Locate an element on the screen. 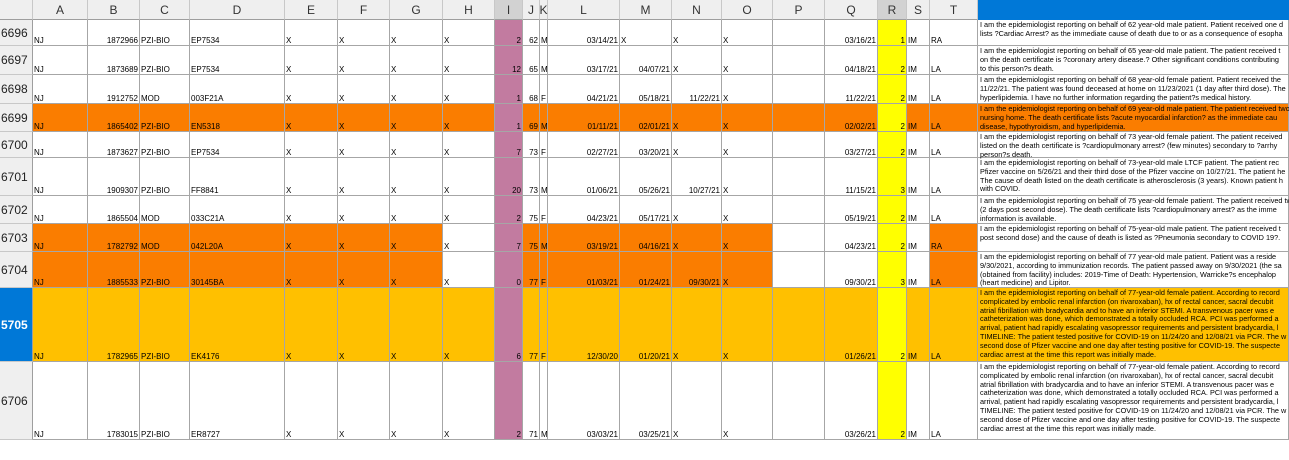 The height and width of the screenshot is (460, 1289). row-header: 6698 is located at coordinates (16, 89).